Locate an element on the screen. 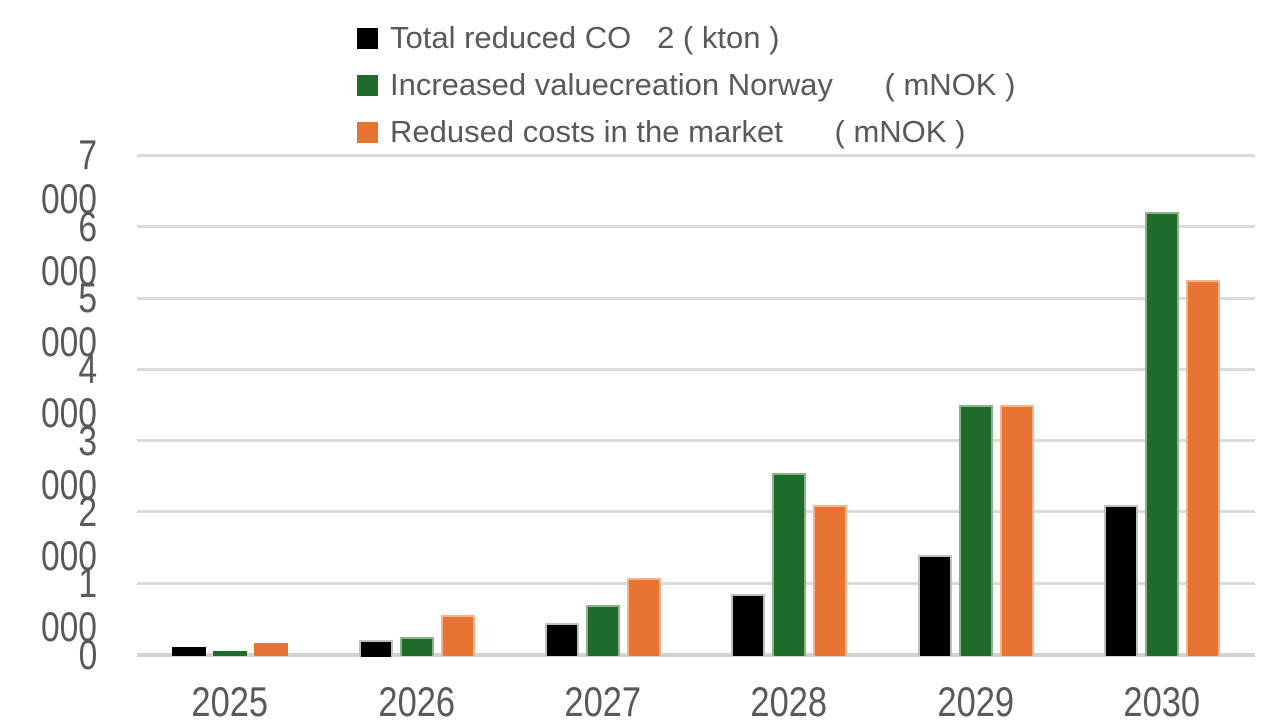 This screenshot has width=1281, height=727. y-axis-label-text: 0 is located at coordinates (87, 654).